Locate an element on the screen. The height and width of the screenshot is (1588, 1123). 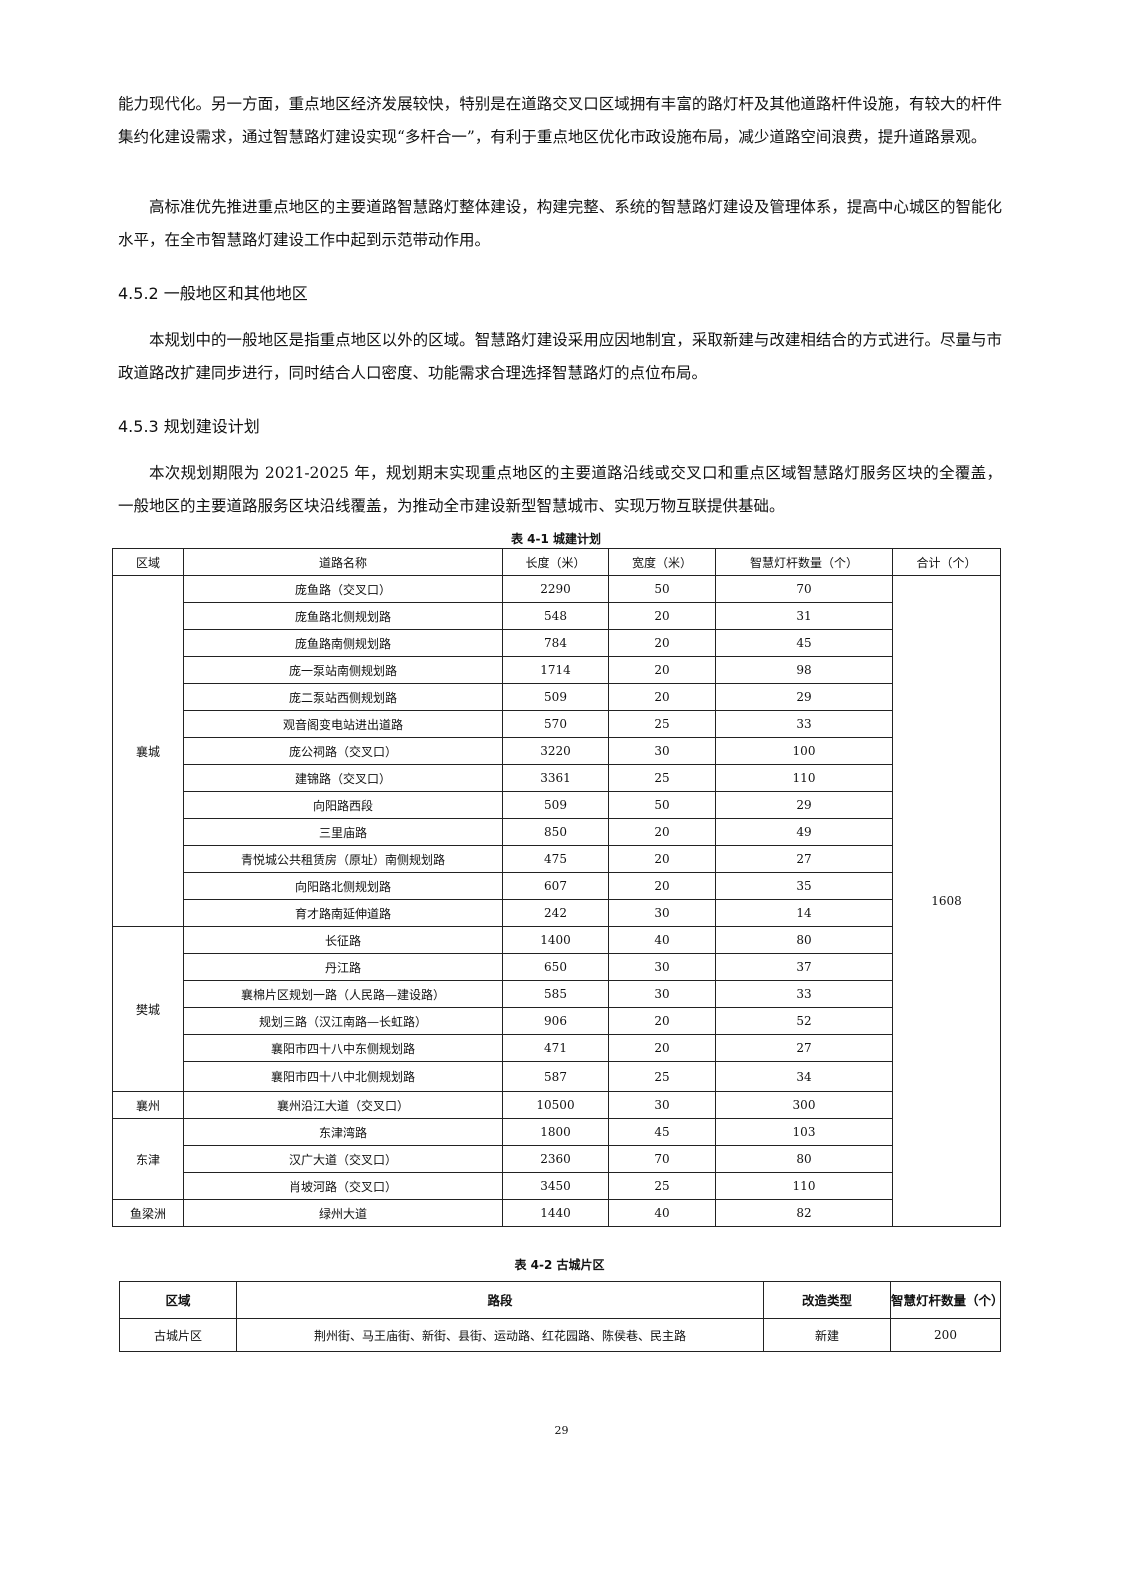
table-row: 襄棉片区规划一路（人民路—建设路） 585 30 33 is located at coordinates (557, 994).